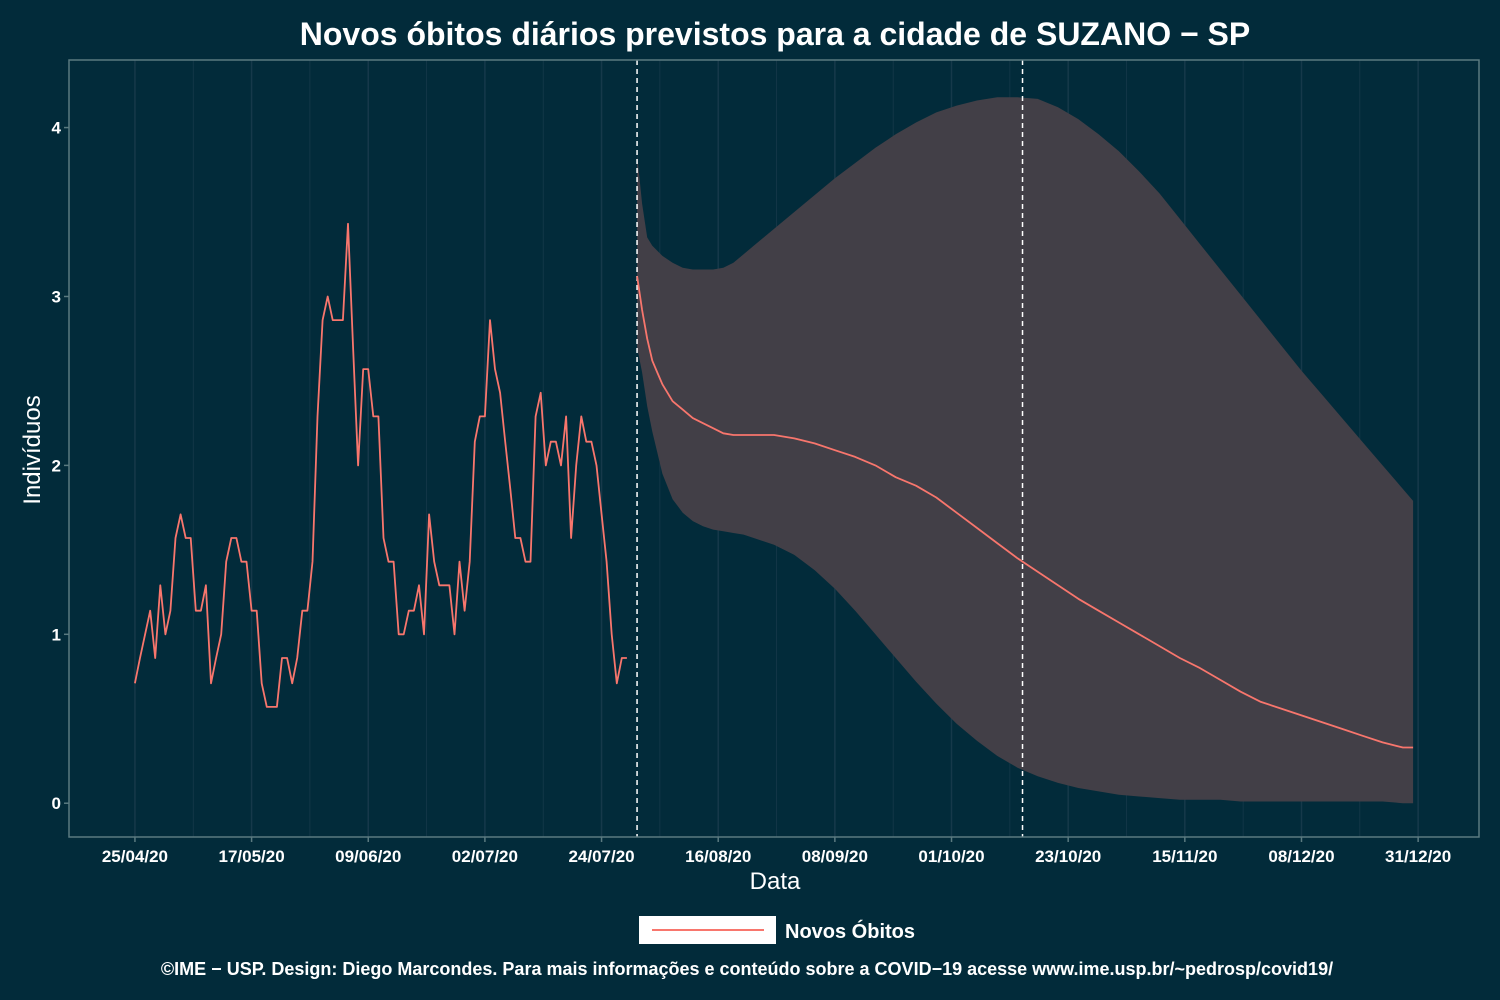 This screenshot has height=1000, width=1500. I want to click on x-tick-label: 09/06/20, so click(368, 856).